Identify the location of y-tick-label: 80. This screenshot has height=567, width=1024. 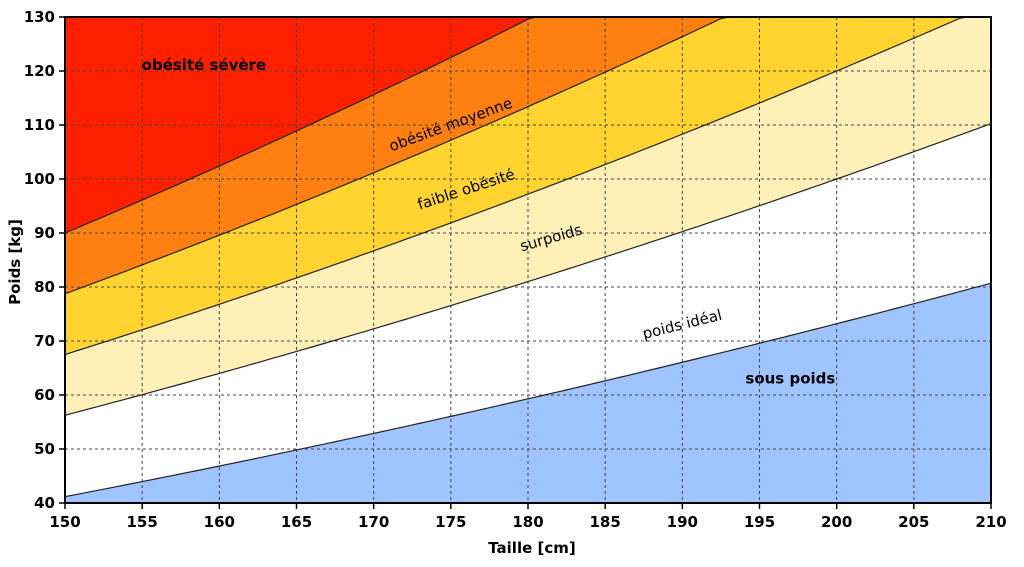
(44, 287).